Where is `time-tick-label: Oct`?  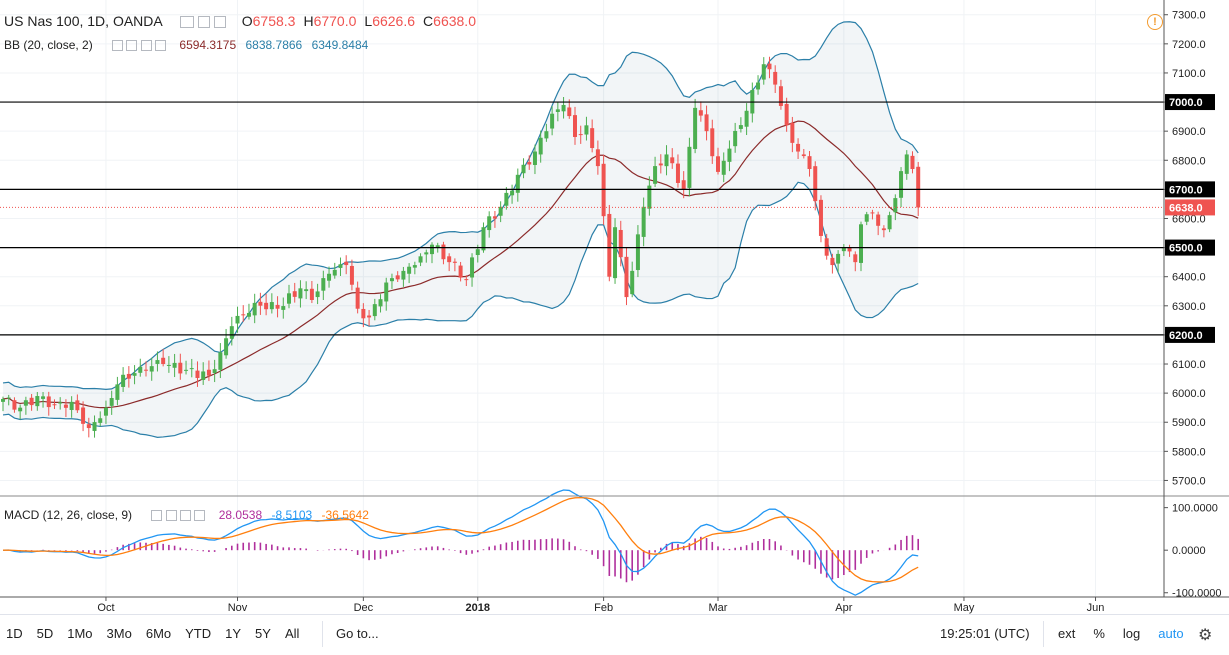
time-tick-label: Oct is located at coordinates (105, 608).